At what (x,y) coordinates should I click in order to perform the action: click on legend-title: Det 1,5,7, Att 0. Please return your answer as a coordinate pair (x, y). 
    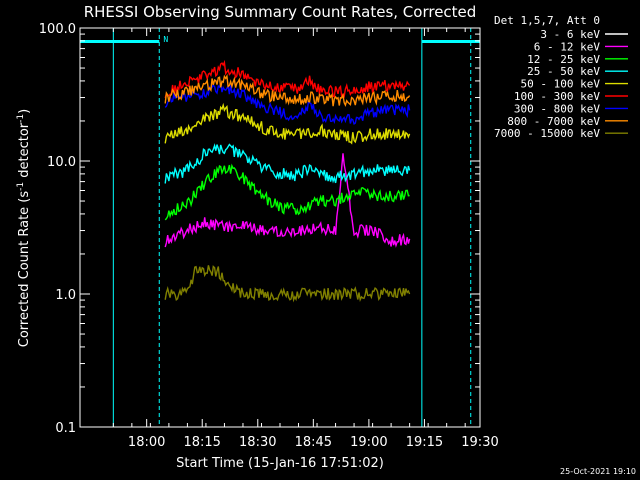
    Looking at the image, I should click on (547, 20).